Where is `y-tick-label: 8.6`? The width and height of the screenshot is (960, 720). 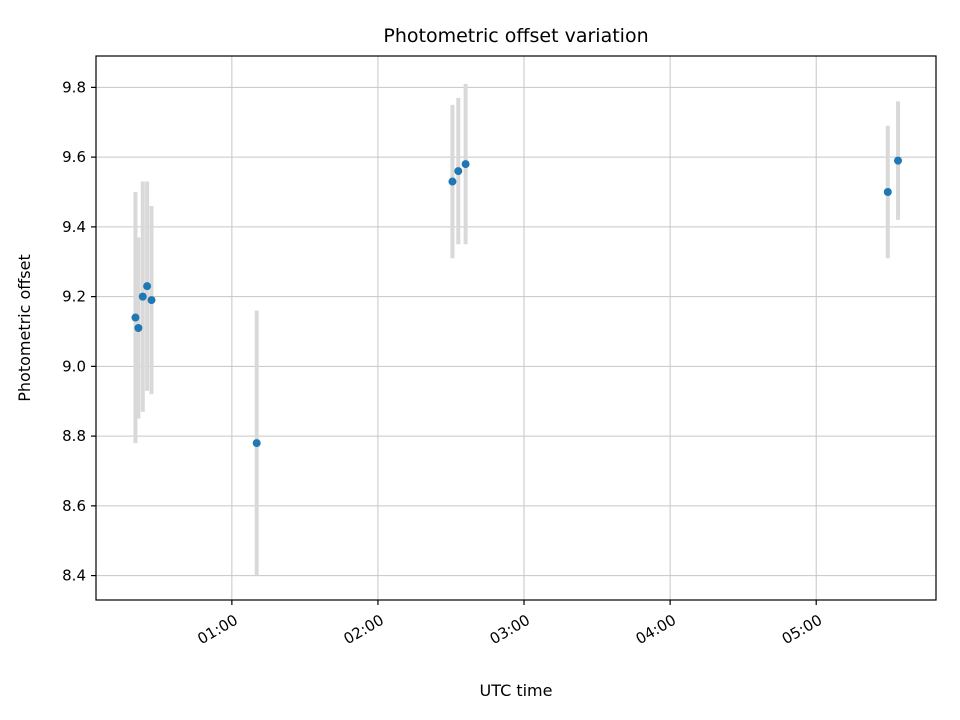
y-tick-label: 8.6 is located at coordinates (74, 506).